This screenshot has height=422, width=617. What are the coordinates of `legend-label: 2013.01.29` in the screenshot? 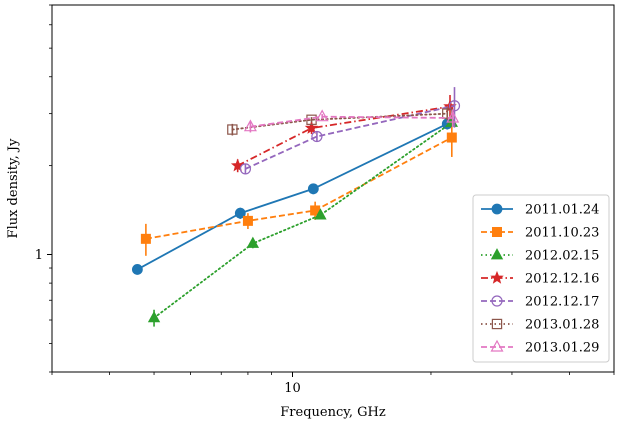 It's located at (562, 348).